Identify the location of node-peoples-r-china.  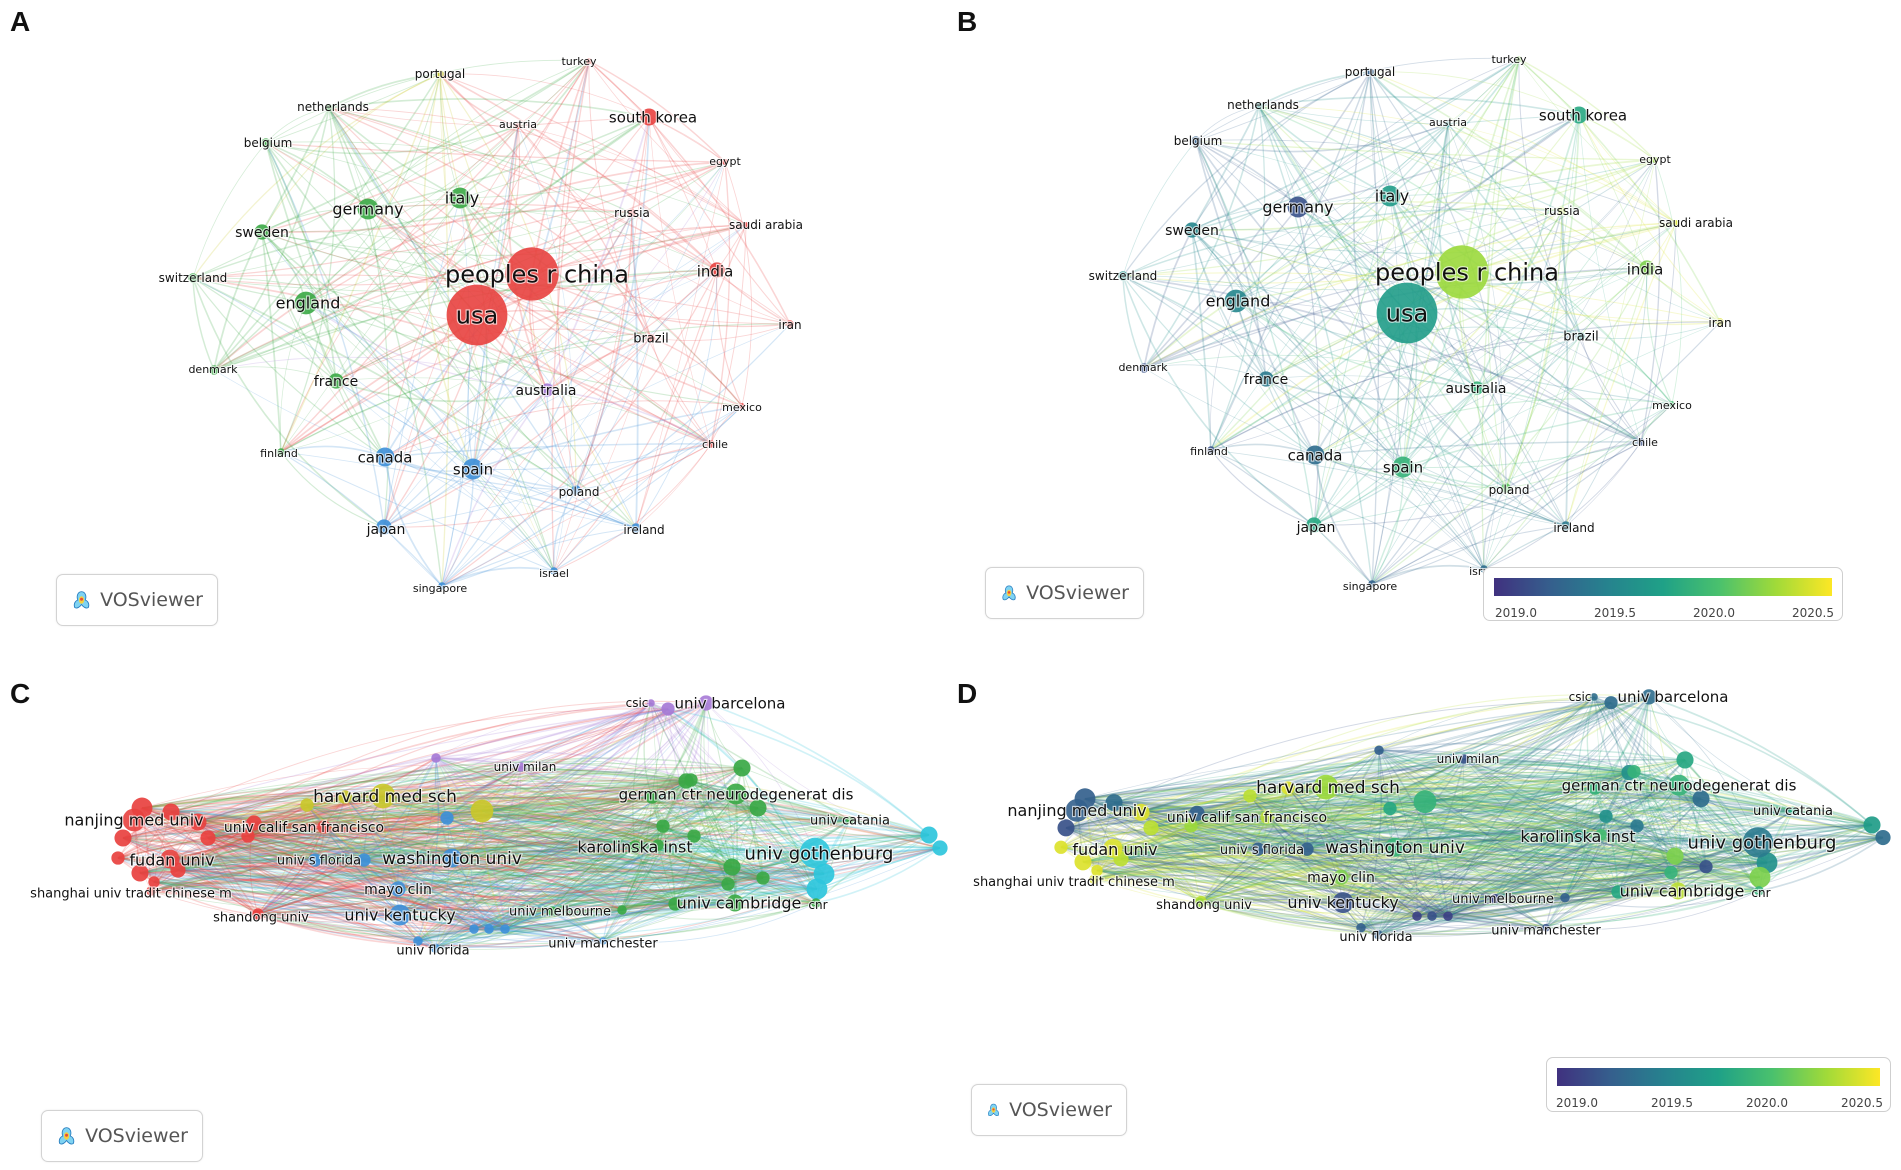
(1462, 272).